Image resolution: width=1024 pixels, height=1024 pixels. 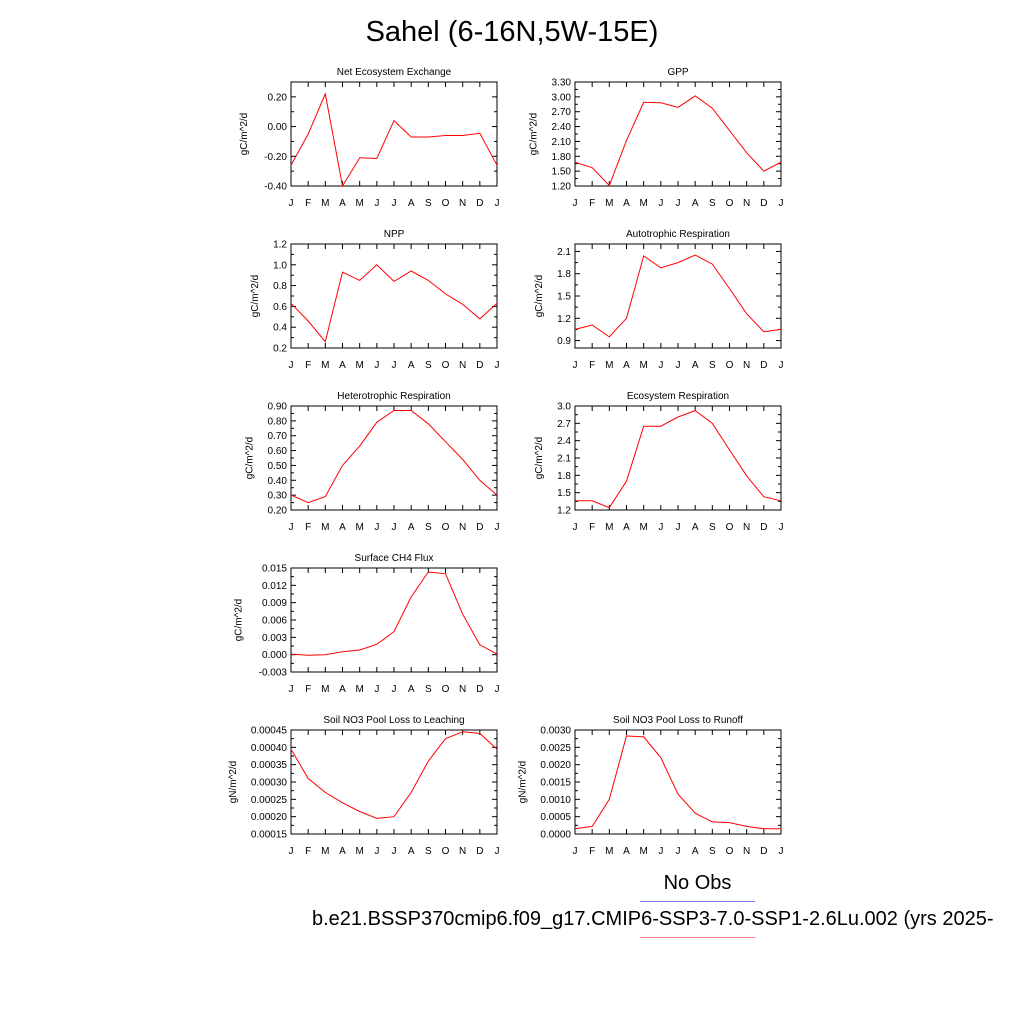 I want to click on y-tick-label: 0.0020, so click(x=555, y=765).